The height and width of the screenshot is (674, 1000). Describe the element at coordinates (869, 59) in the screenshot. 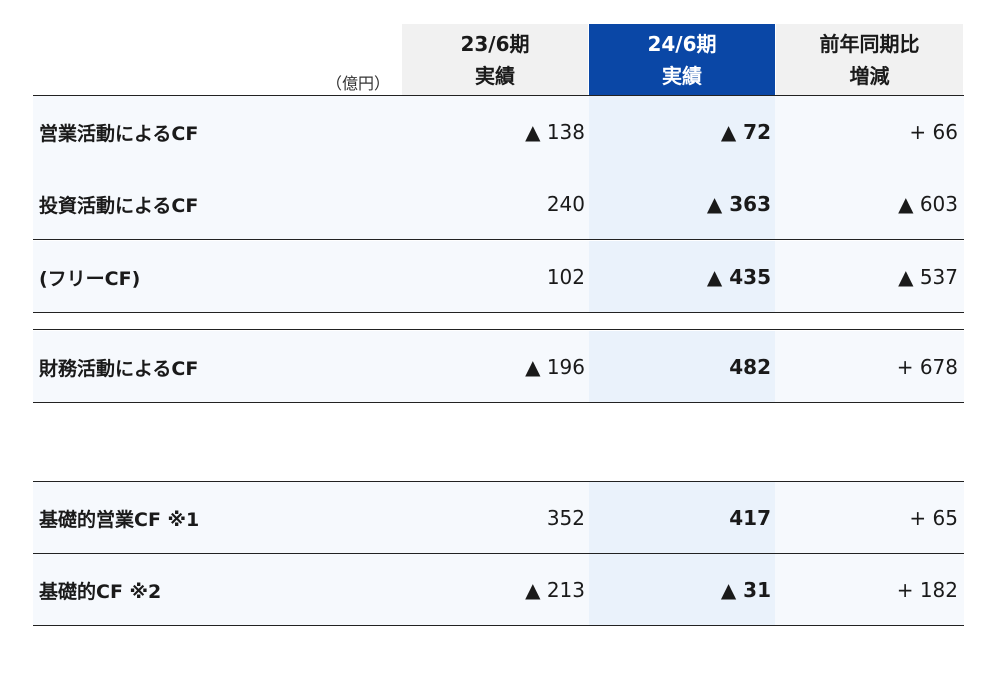

I see `header-yoy-change: 前年同期比 増減` at that location.